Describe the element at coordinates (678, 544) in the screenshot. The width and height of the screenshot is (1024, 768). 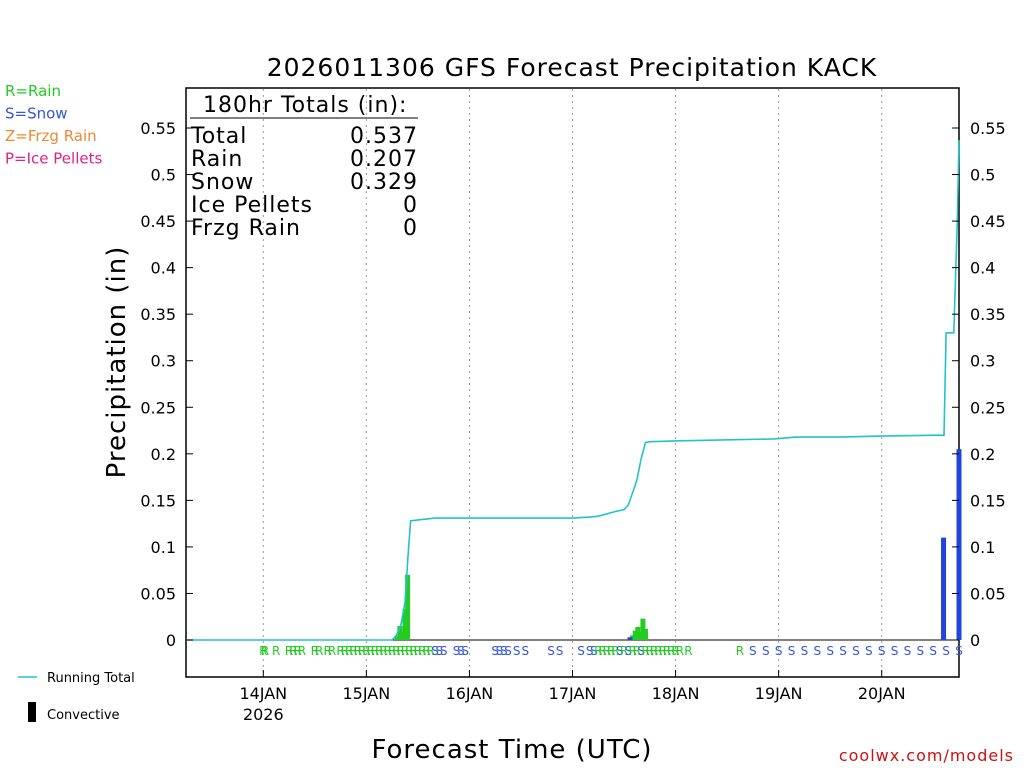
I see `precip-bars` at that location.